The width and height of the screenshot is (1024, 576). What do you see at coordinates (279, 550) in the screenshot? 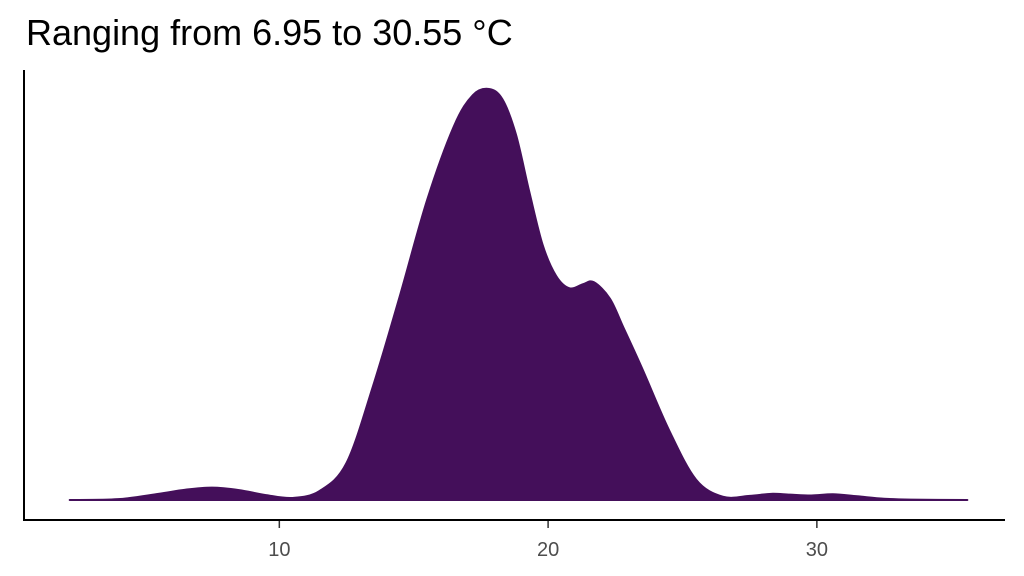
I see `x-tick-label-10: 10` at bounding box center [279, 550].